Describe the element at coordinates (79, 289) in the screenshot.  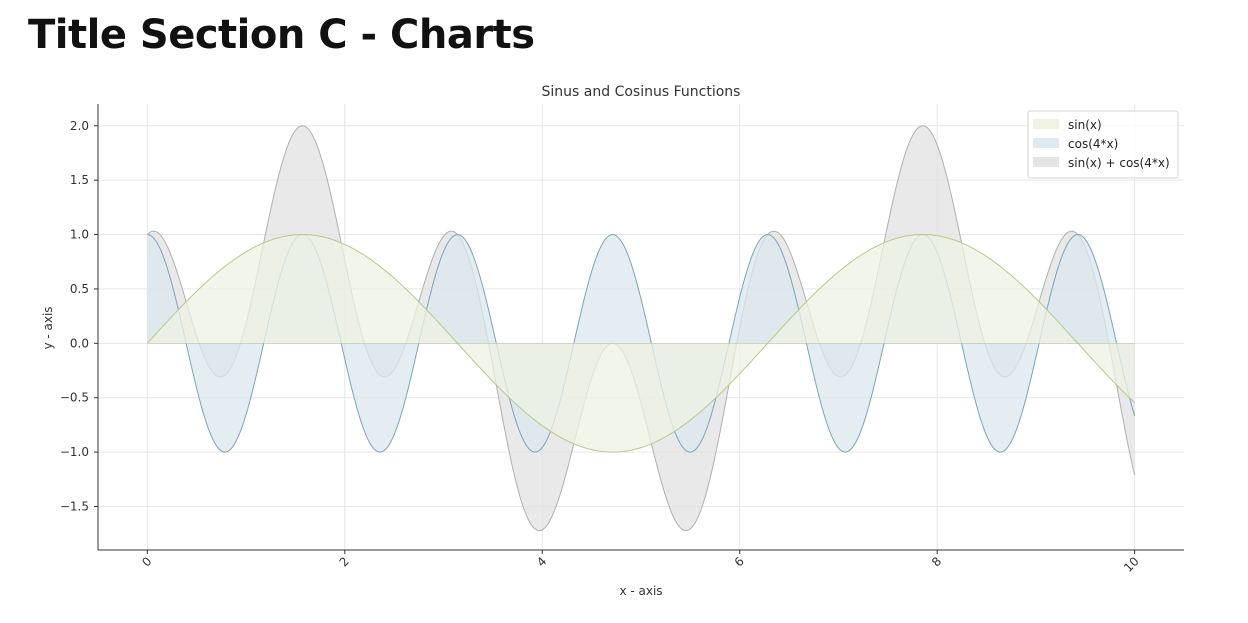
I see `y-tick-label: 0.5` at that location.